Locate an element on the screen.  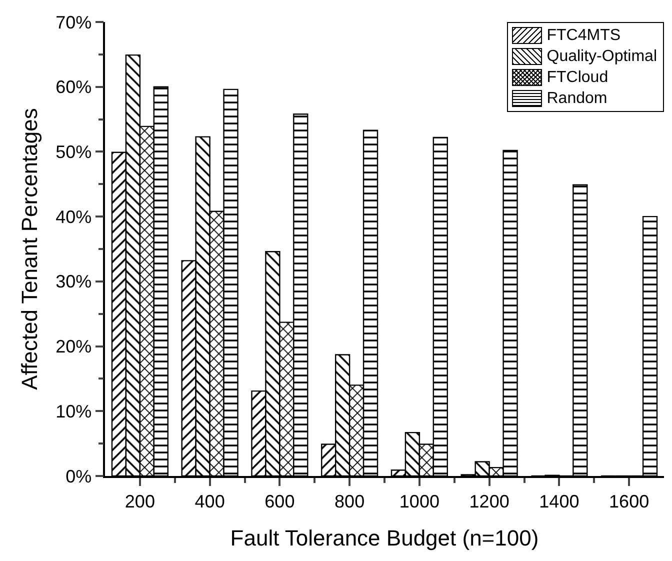
x-tick-label: 1400 is located at coordinates (559, 501).